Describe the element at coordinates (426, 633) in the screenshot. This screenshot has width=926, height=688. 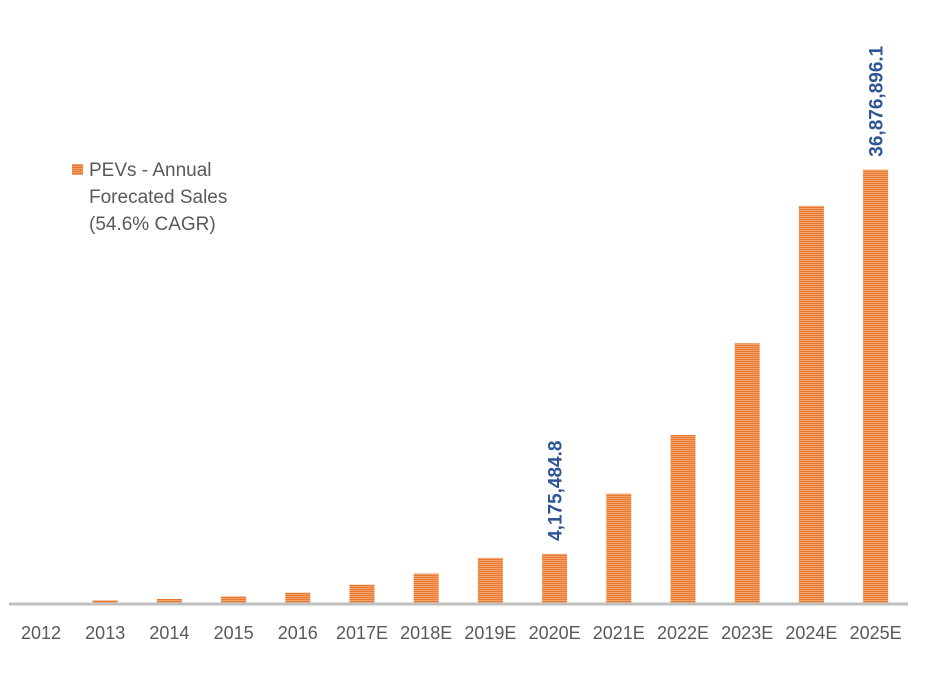
I see `x-tick-label: 2018E` at that location.